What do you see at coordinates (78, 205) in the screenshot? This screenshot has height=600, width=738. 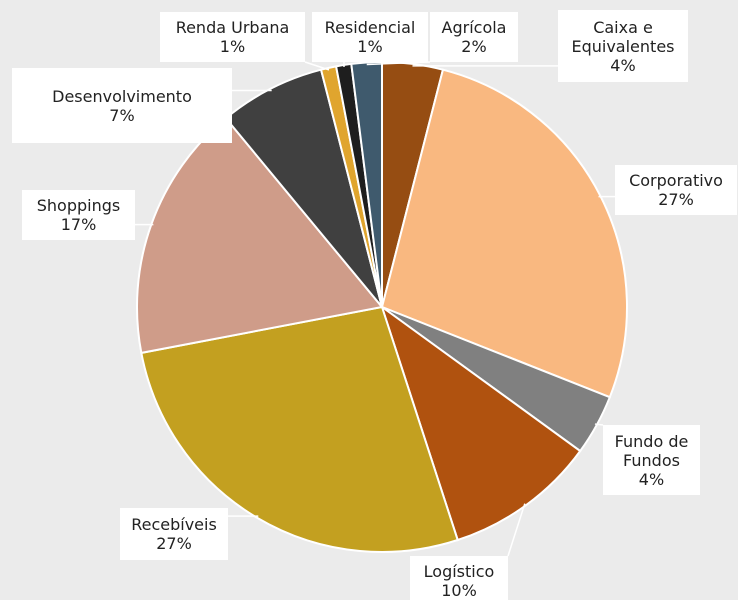 I see `category-name: Shoppings` at bounding box center [78, 205].